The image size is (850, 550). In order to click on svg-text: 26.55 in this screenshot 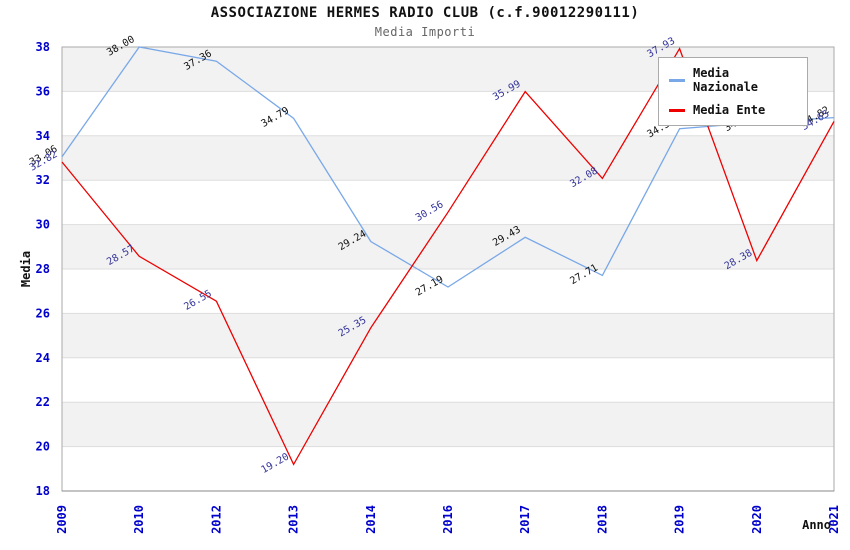, I will do `click(198, 300)`.